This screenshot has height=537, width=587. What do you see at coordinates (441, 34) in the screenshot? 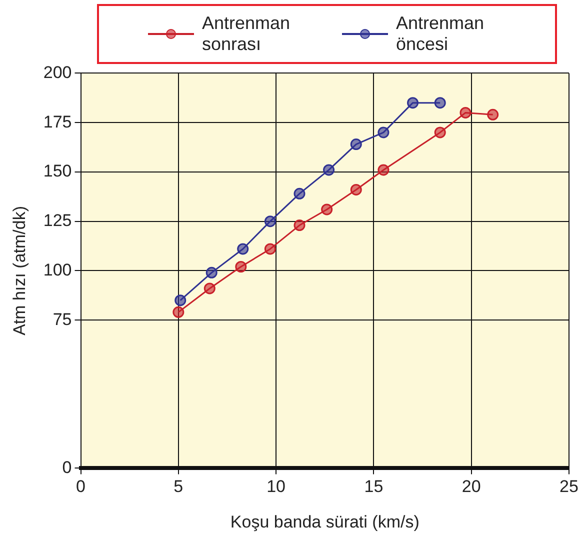
I see `legend-label: Antrenman öncesi` at bounding box center [441, 34].